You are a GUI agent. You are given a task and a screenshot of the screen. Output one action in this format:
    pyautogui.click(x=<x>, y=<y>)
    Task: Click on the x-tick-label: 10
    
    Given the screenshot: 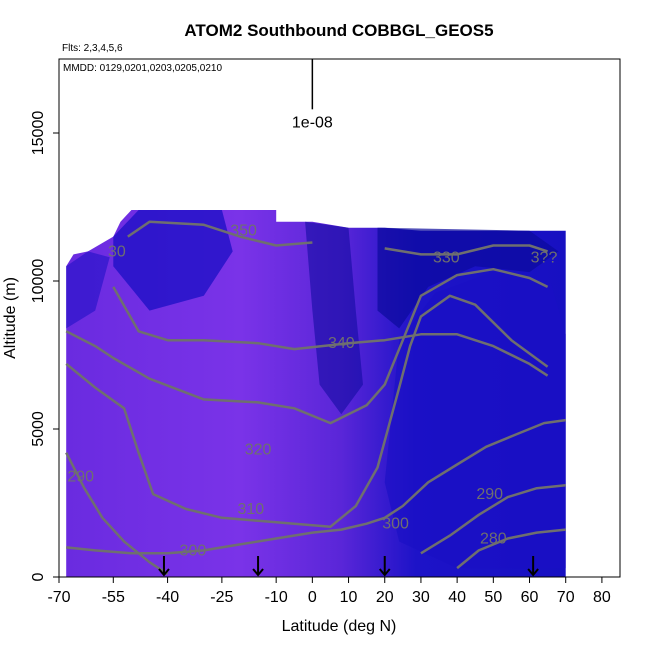 What is the action you would take?
    pyautogui.click(x=349, y=597)
    